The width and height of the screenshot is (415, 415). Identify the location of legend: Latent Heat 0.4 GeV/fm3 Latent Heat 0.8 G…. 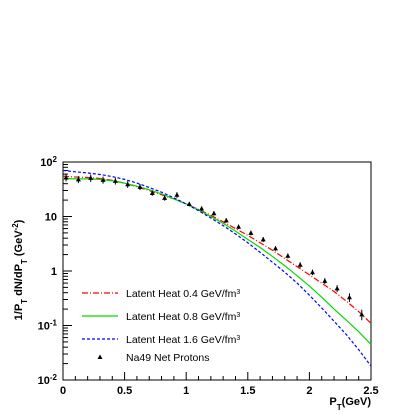
(161, 326).